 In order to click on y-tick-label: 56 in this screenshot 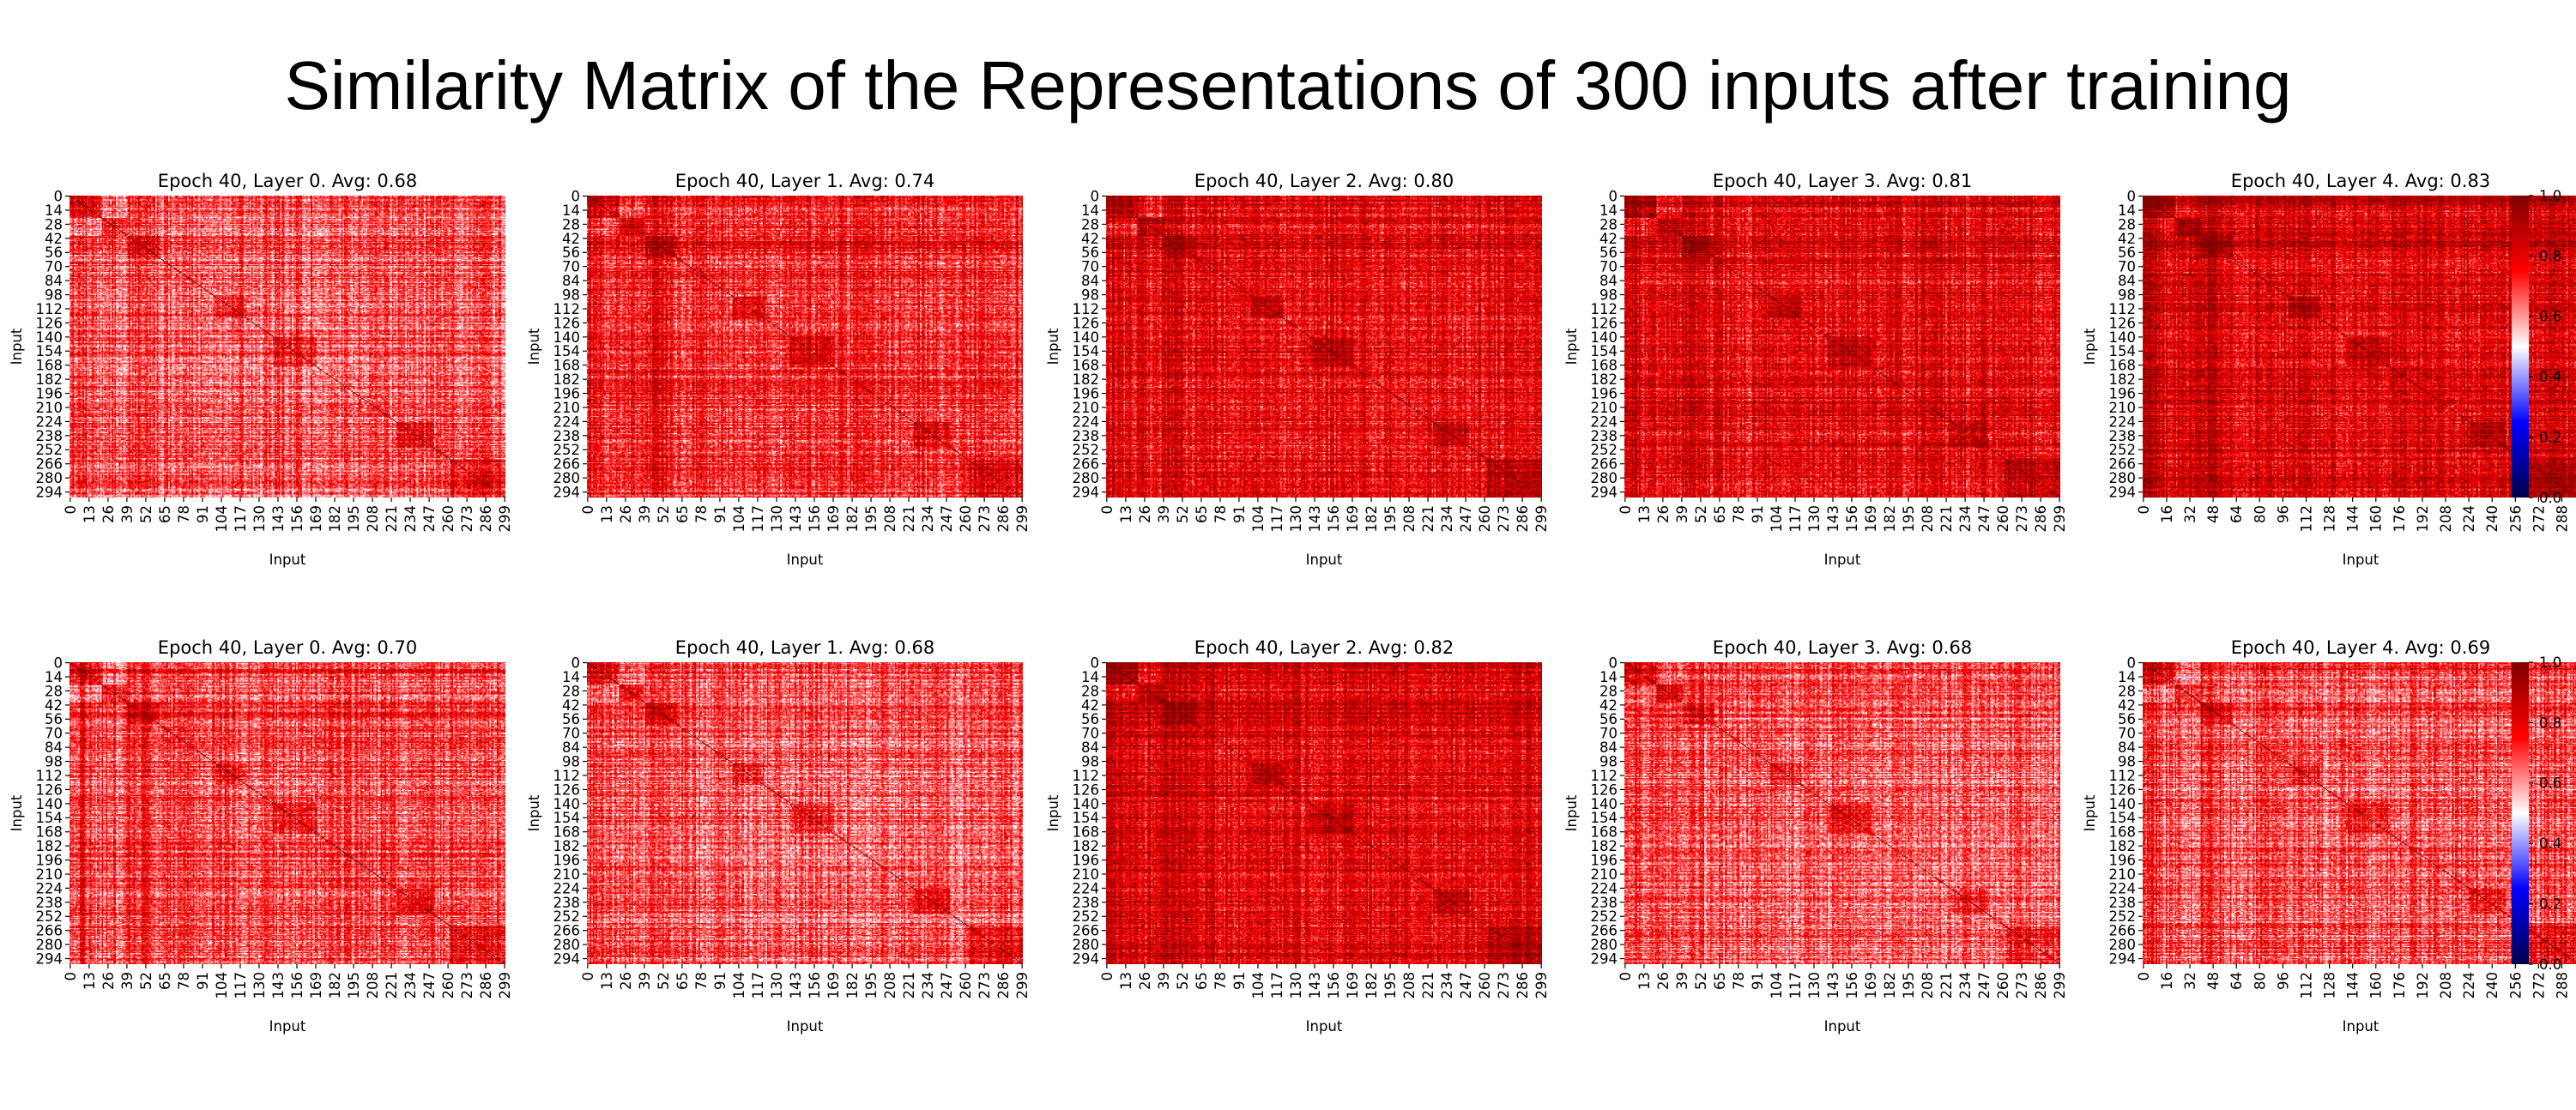, I will do `click(54, 719)`.